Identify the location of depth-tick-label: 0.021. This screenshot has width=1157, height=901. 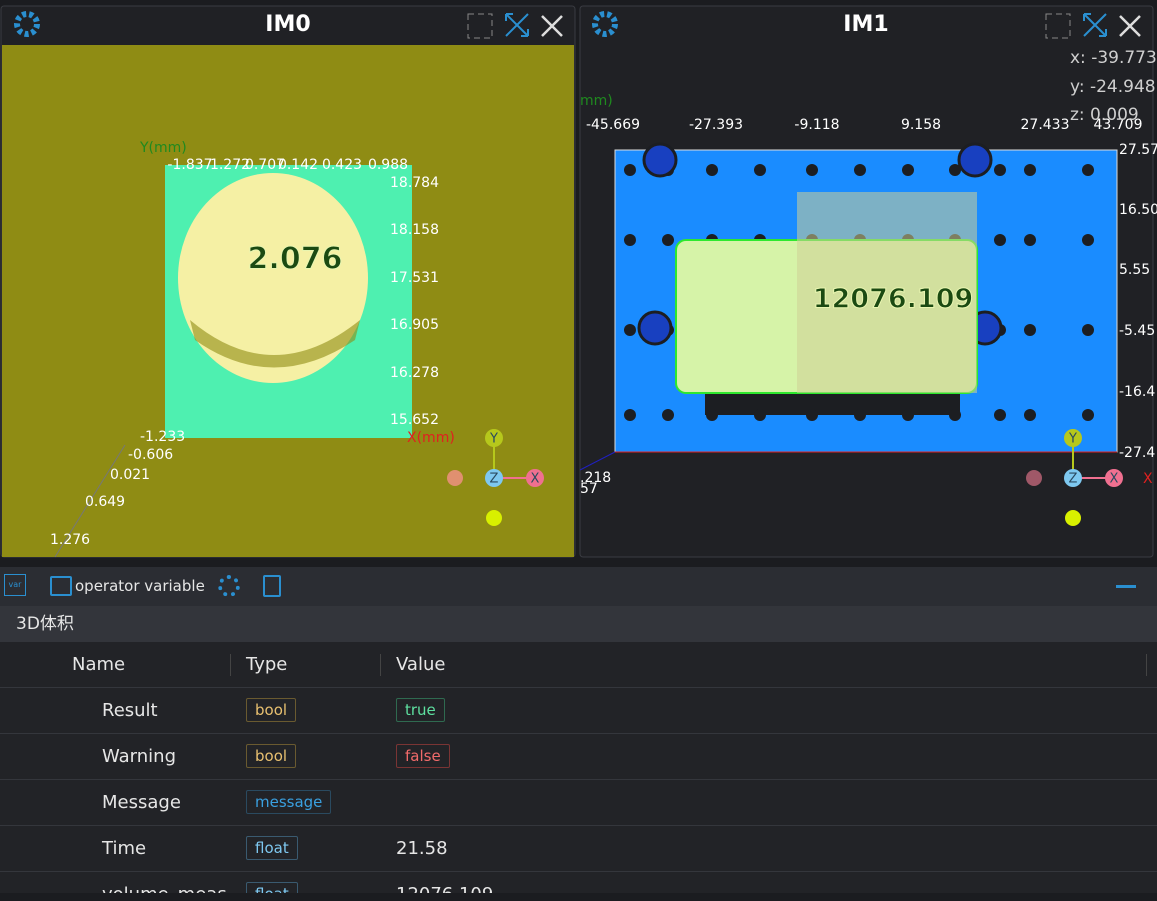
(130, 475).